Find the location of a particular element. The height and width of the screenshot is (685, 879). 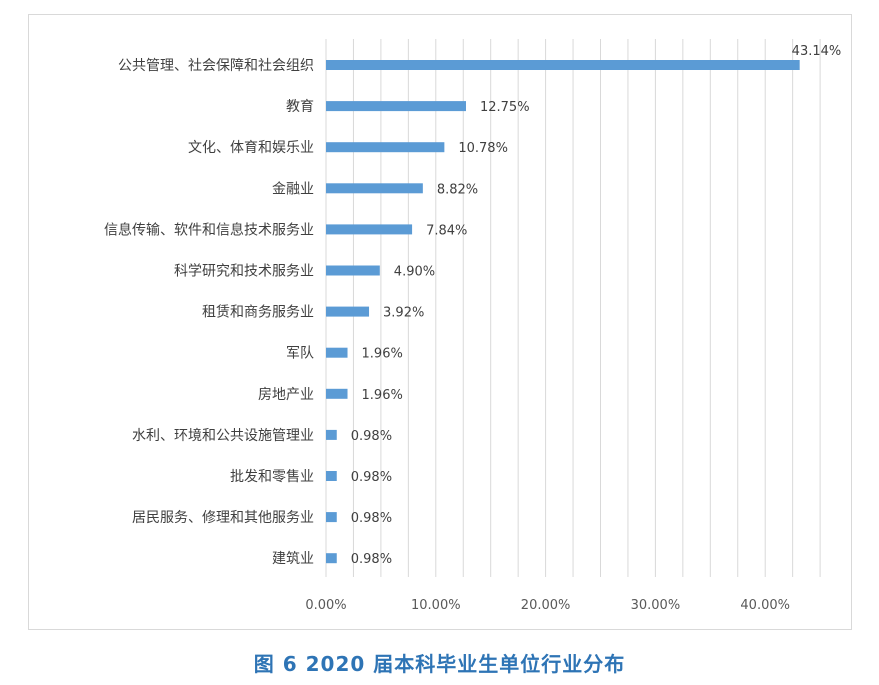

category-label: 批发和零售业 is located at coordinates (272, 477).